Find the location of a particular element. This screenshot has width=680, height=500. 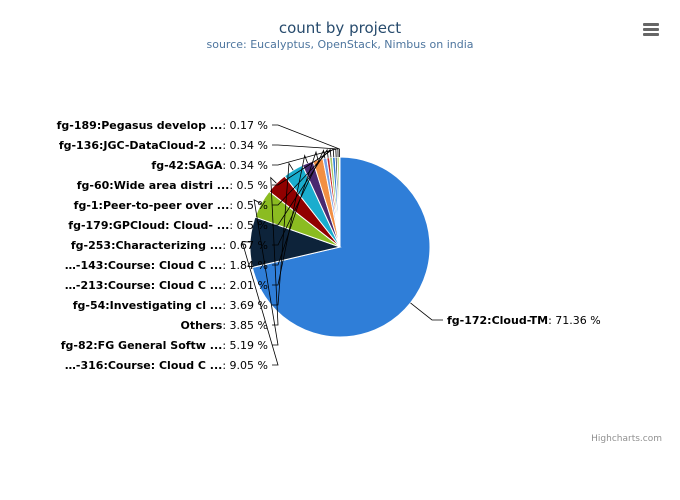

slice-label: fg-179:GPCloud: Cloud- ...: 0.5 % is located at coordinates (168, 225).